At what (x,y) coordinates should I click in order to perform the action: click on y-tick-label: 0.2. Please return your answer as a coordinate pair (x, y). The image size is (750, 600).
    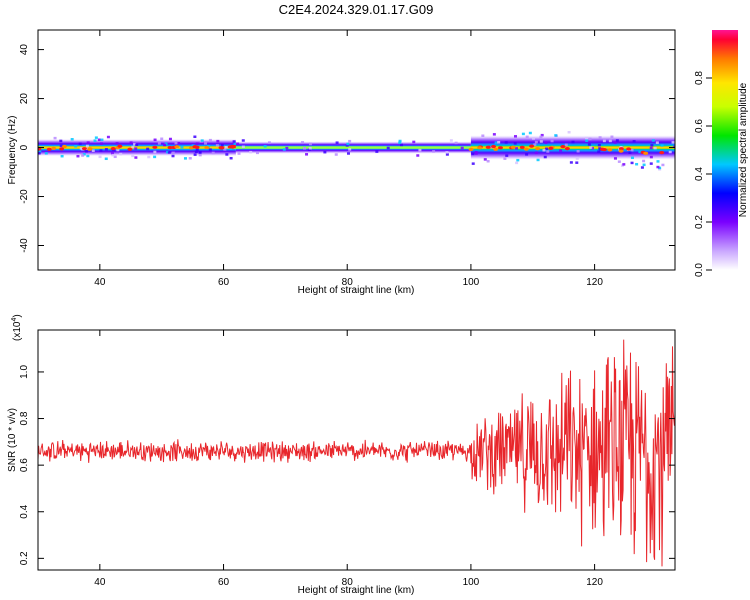
    Looking at the image, I should click on (24, 558).